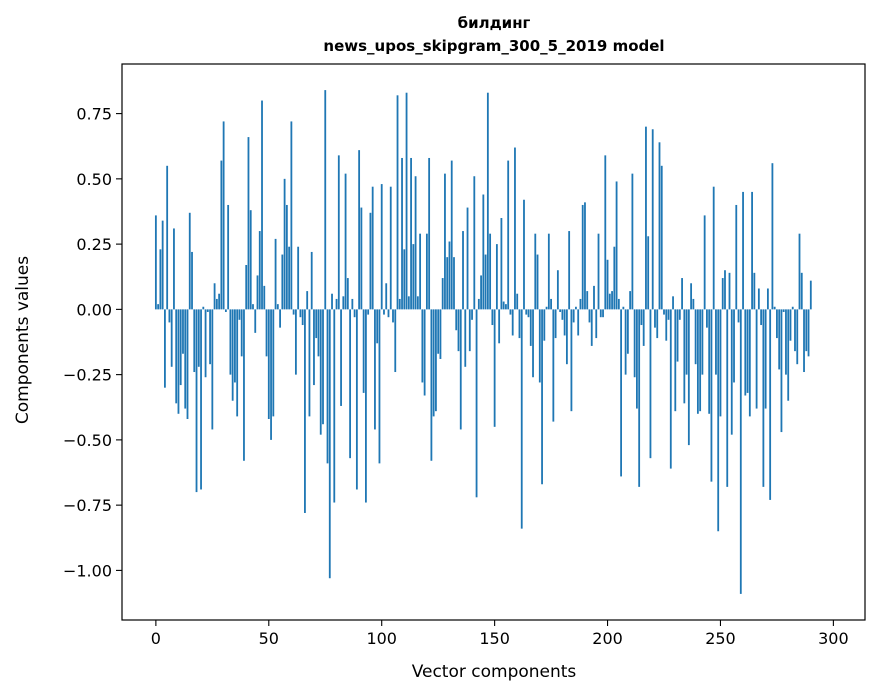 This screenshot has width=880, height=696. What do you see at coordinates (833, 638) in the screenshot?
I see `x-tick-label: 300` at bounding box center [833, 638].